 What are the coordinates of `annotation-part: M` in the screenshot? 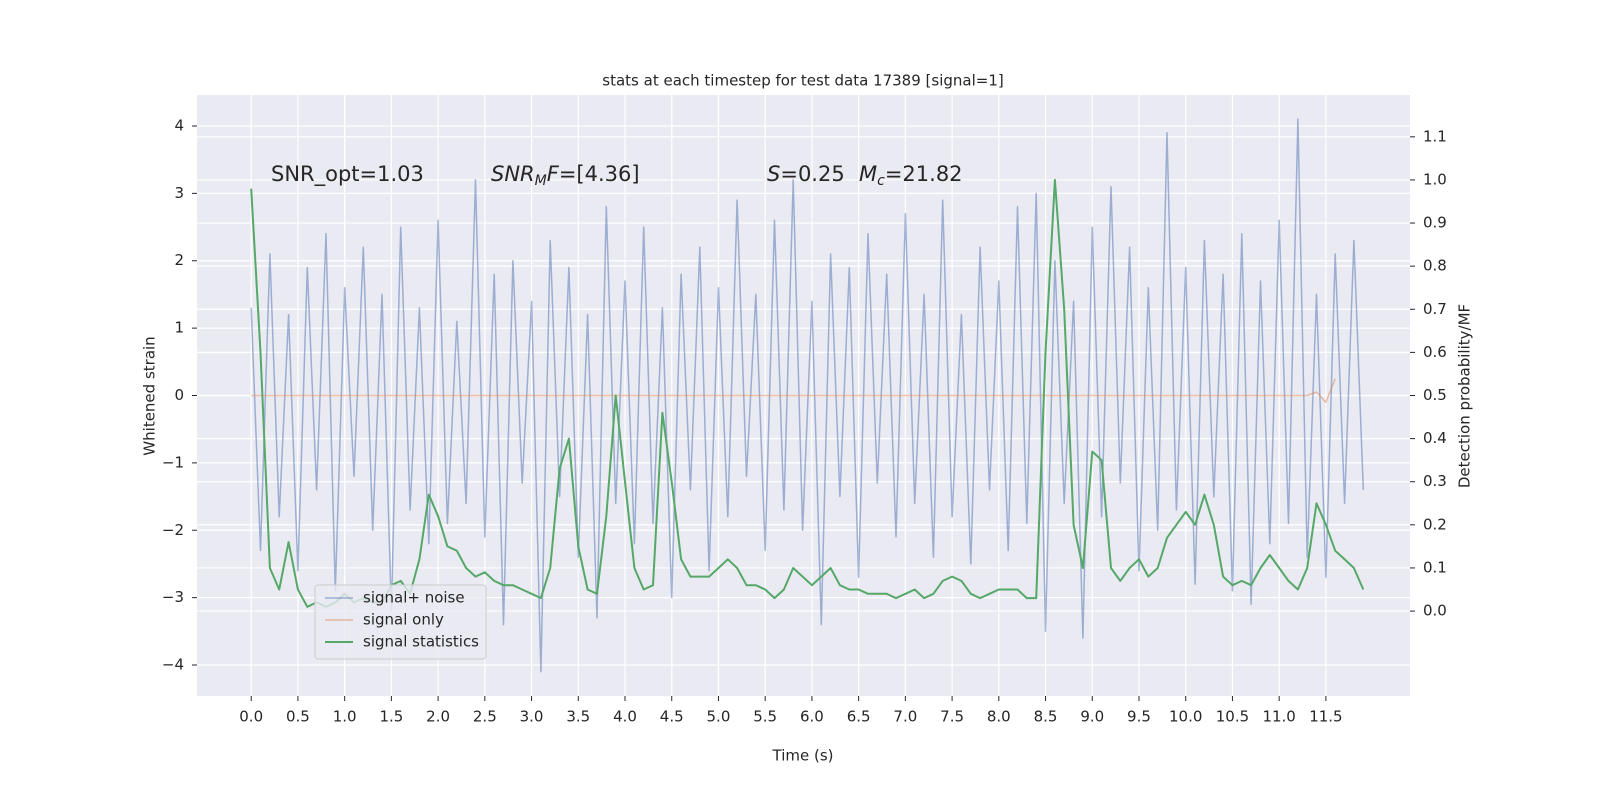 It's located at (868, 174).